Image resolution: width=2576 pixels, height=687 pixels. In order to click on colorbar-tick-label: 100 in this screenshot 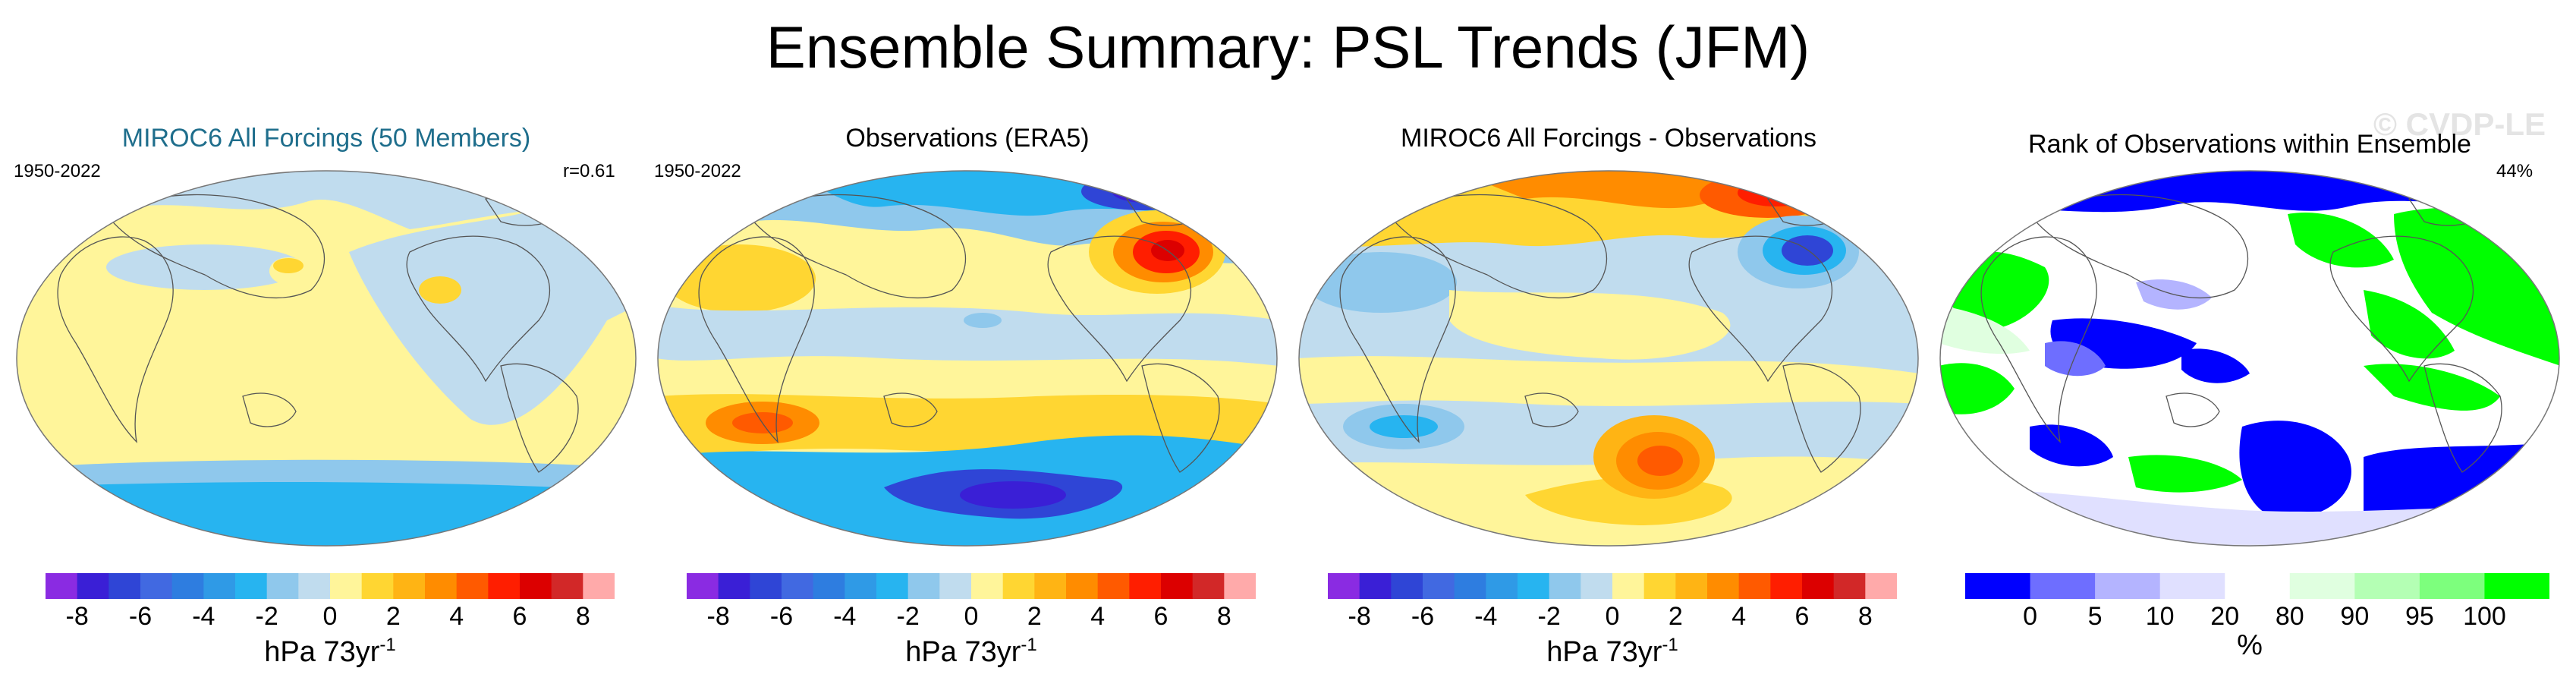, I will do `click(2484, 616)`.